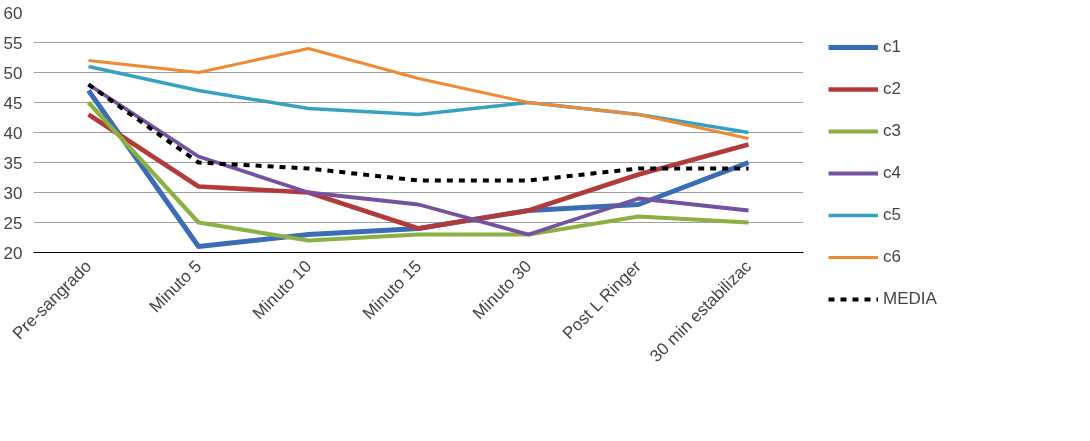 The image size is (1090, 441). What do you see at coordinates (13, 43) in the screenshot?
I see `y-tick-label: 55` at bounding box center [13, 43].